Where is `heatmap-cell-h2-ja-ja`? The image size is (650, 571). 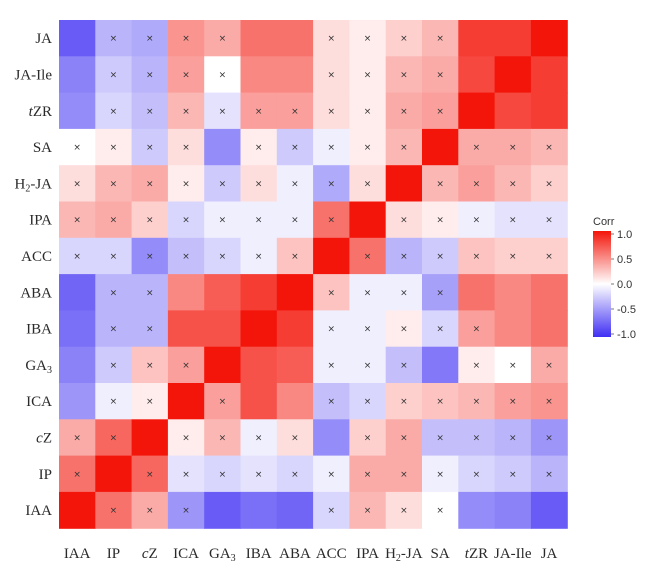 heatmap-cell-h2-ja-ja is located at coordinates (549, 184).